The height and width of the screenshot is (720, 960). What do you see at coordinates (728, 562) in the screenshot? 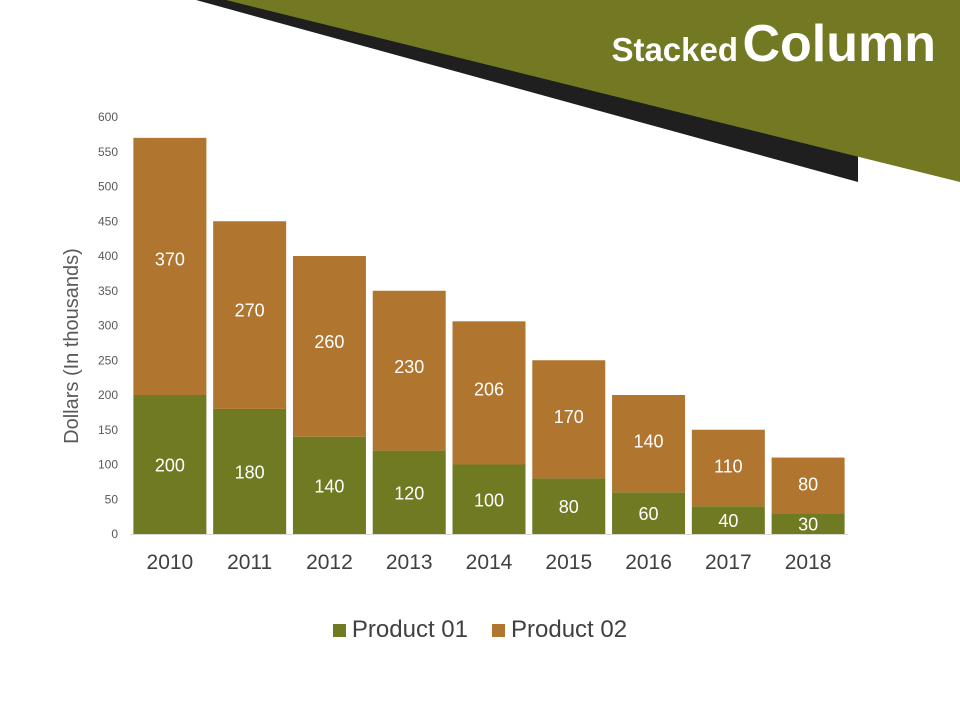
I see `x-tick-label: 2017` at bounding box center [728, 562].